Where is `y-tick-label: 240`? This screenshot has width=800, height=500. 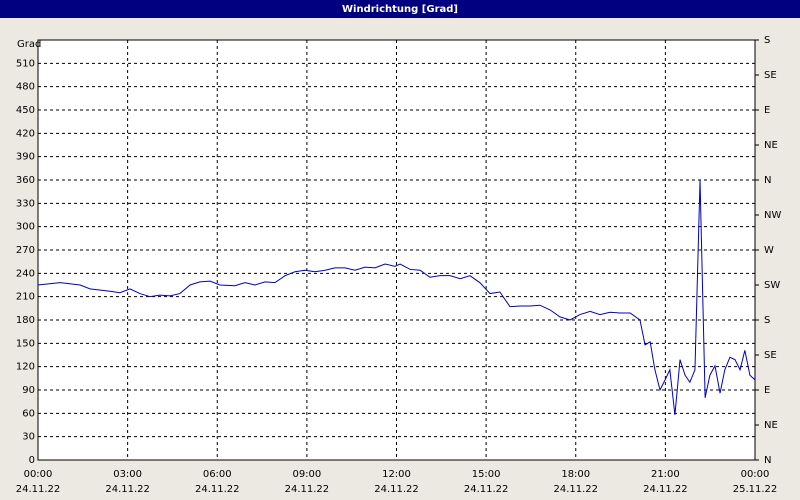
y-tick-label: 240 is located at coordinates (25, 273).